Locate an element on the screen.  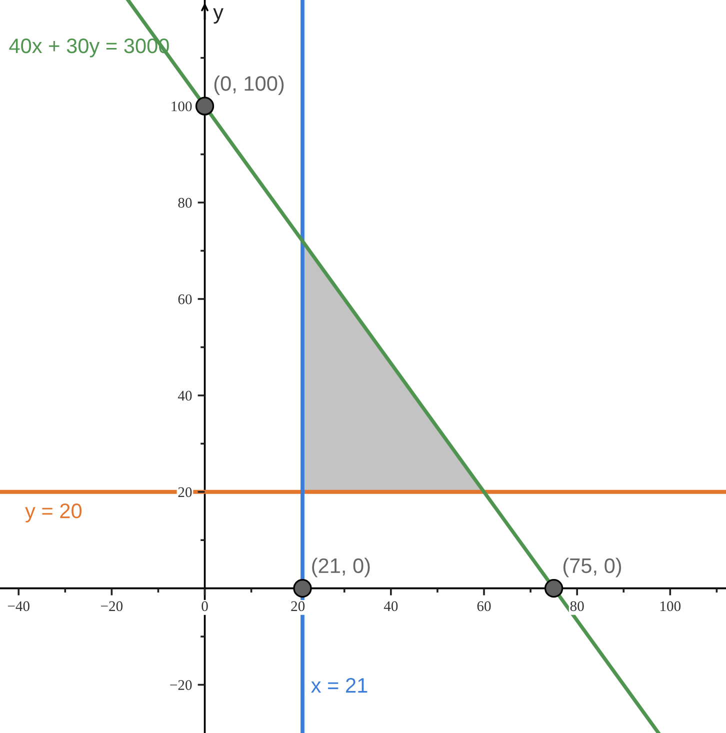
x-tick-label: 100 is located at coordinates (670, 606).